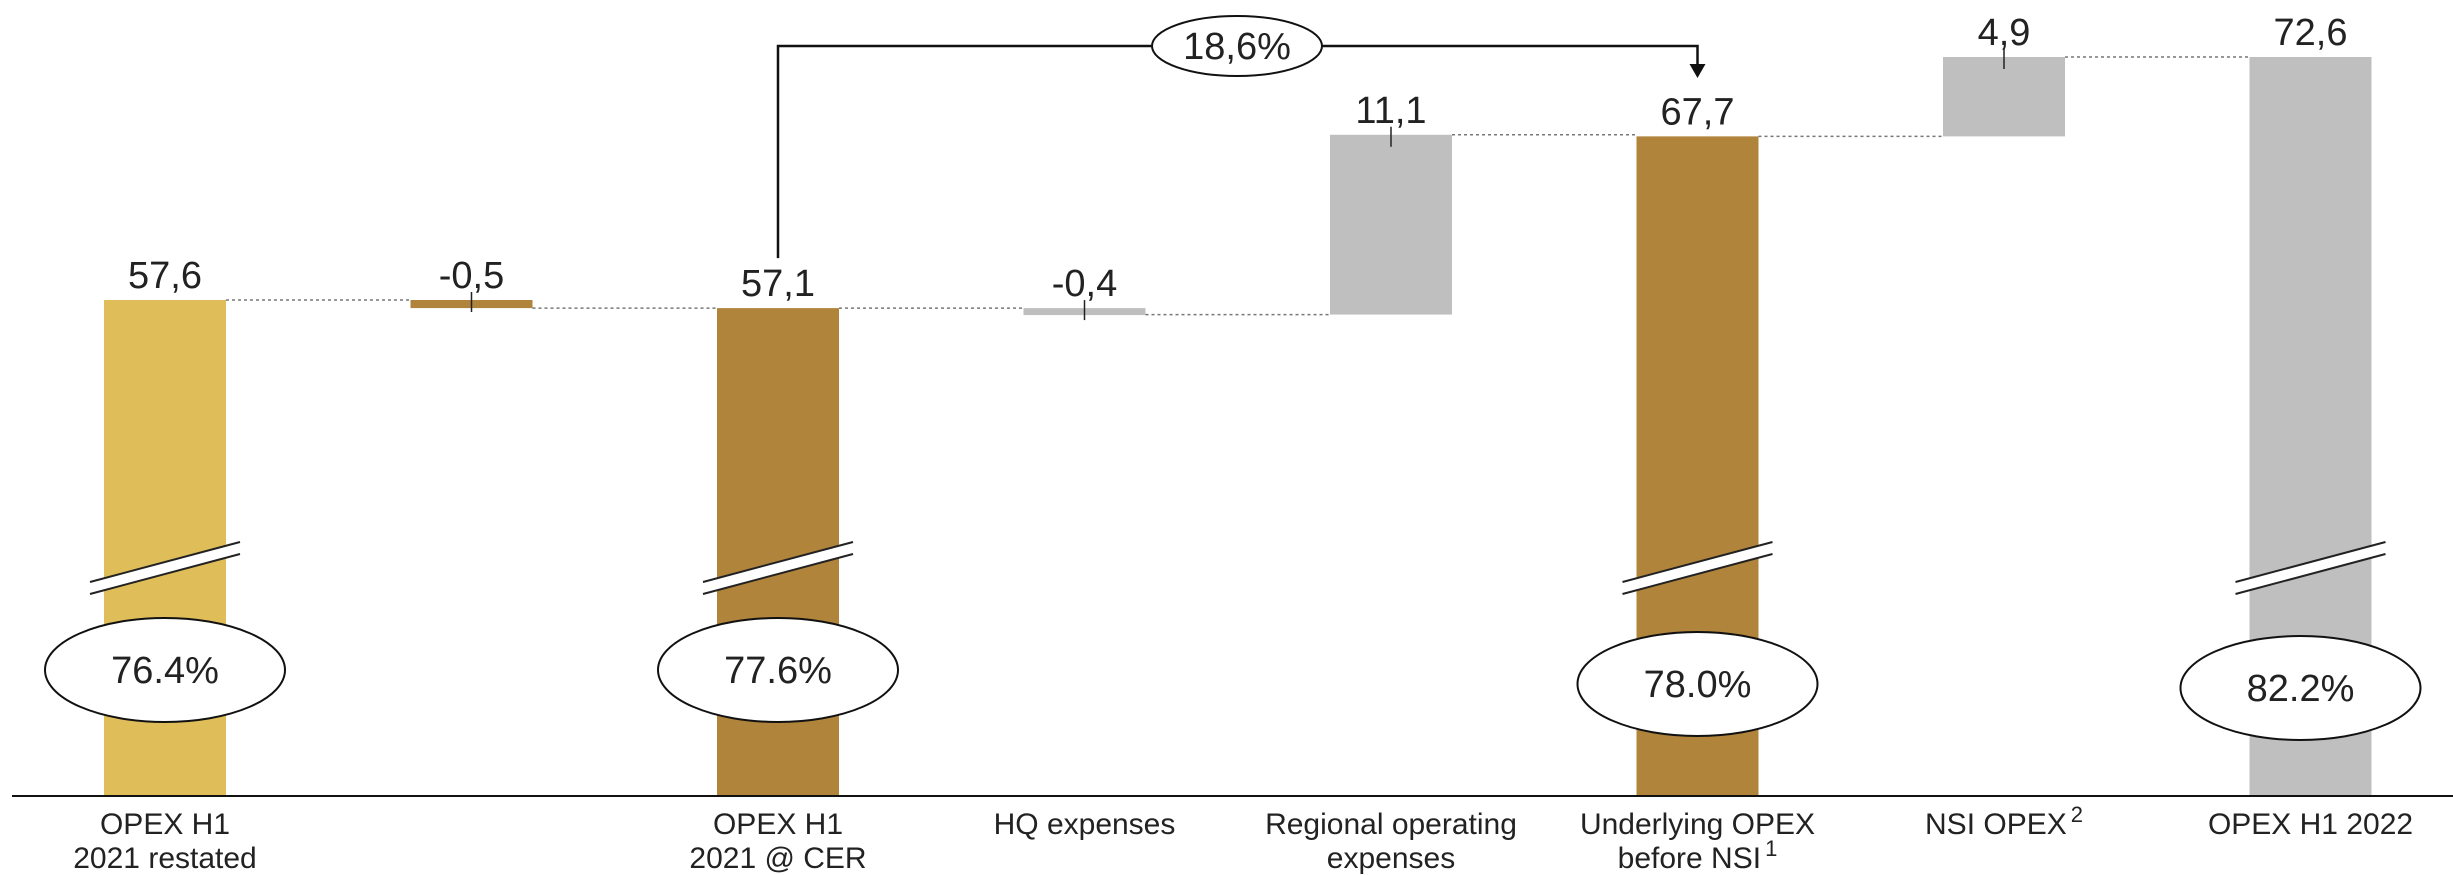  Describe the element at coordinates (1689, 858) in the screenshot. I see `category-label-line: before NSI` at that location.